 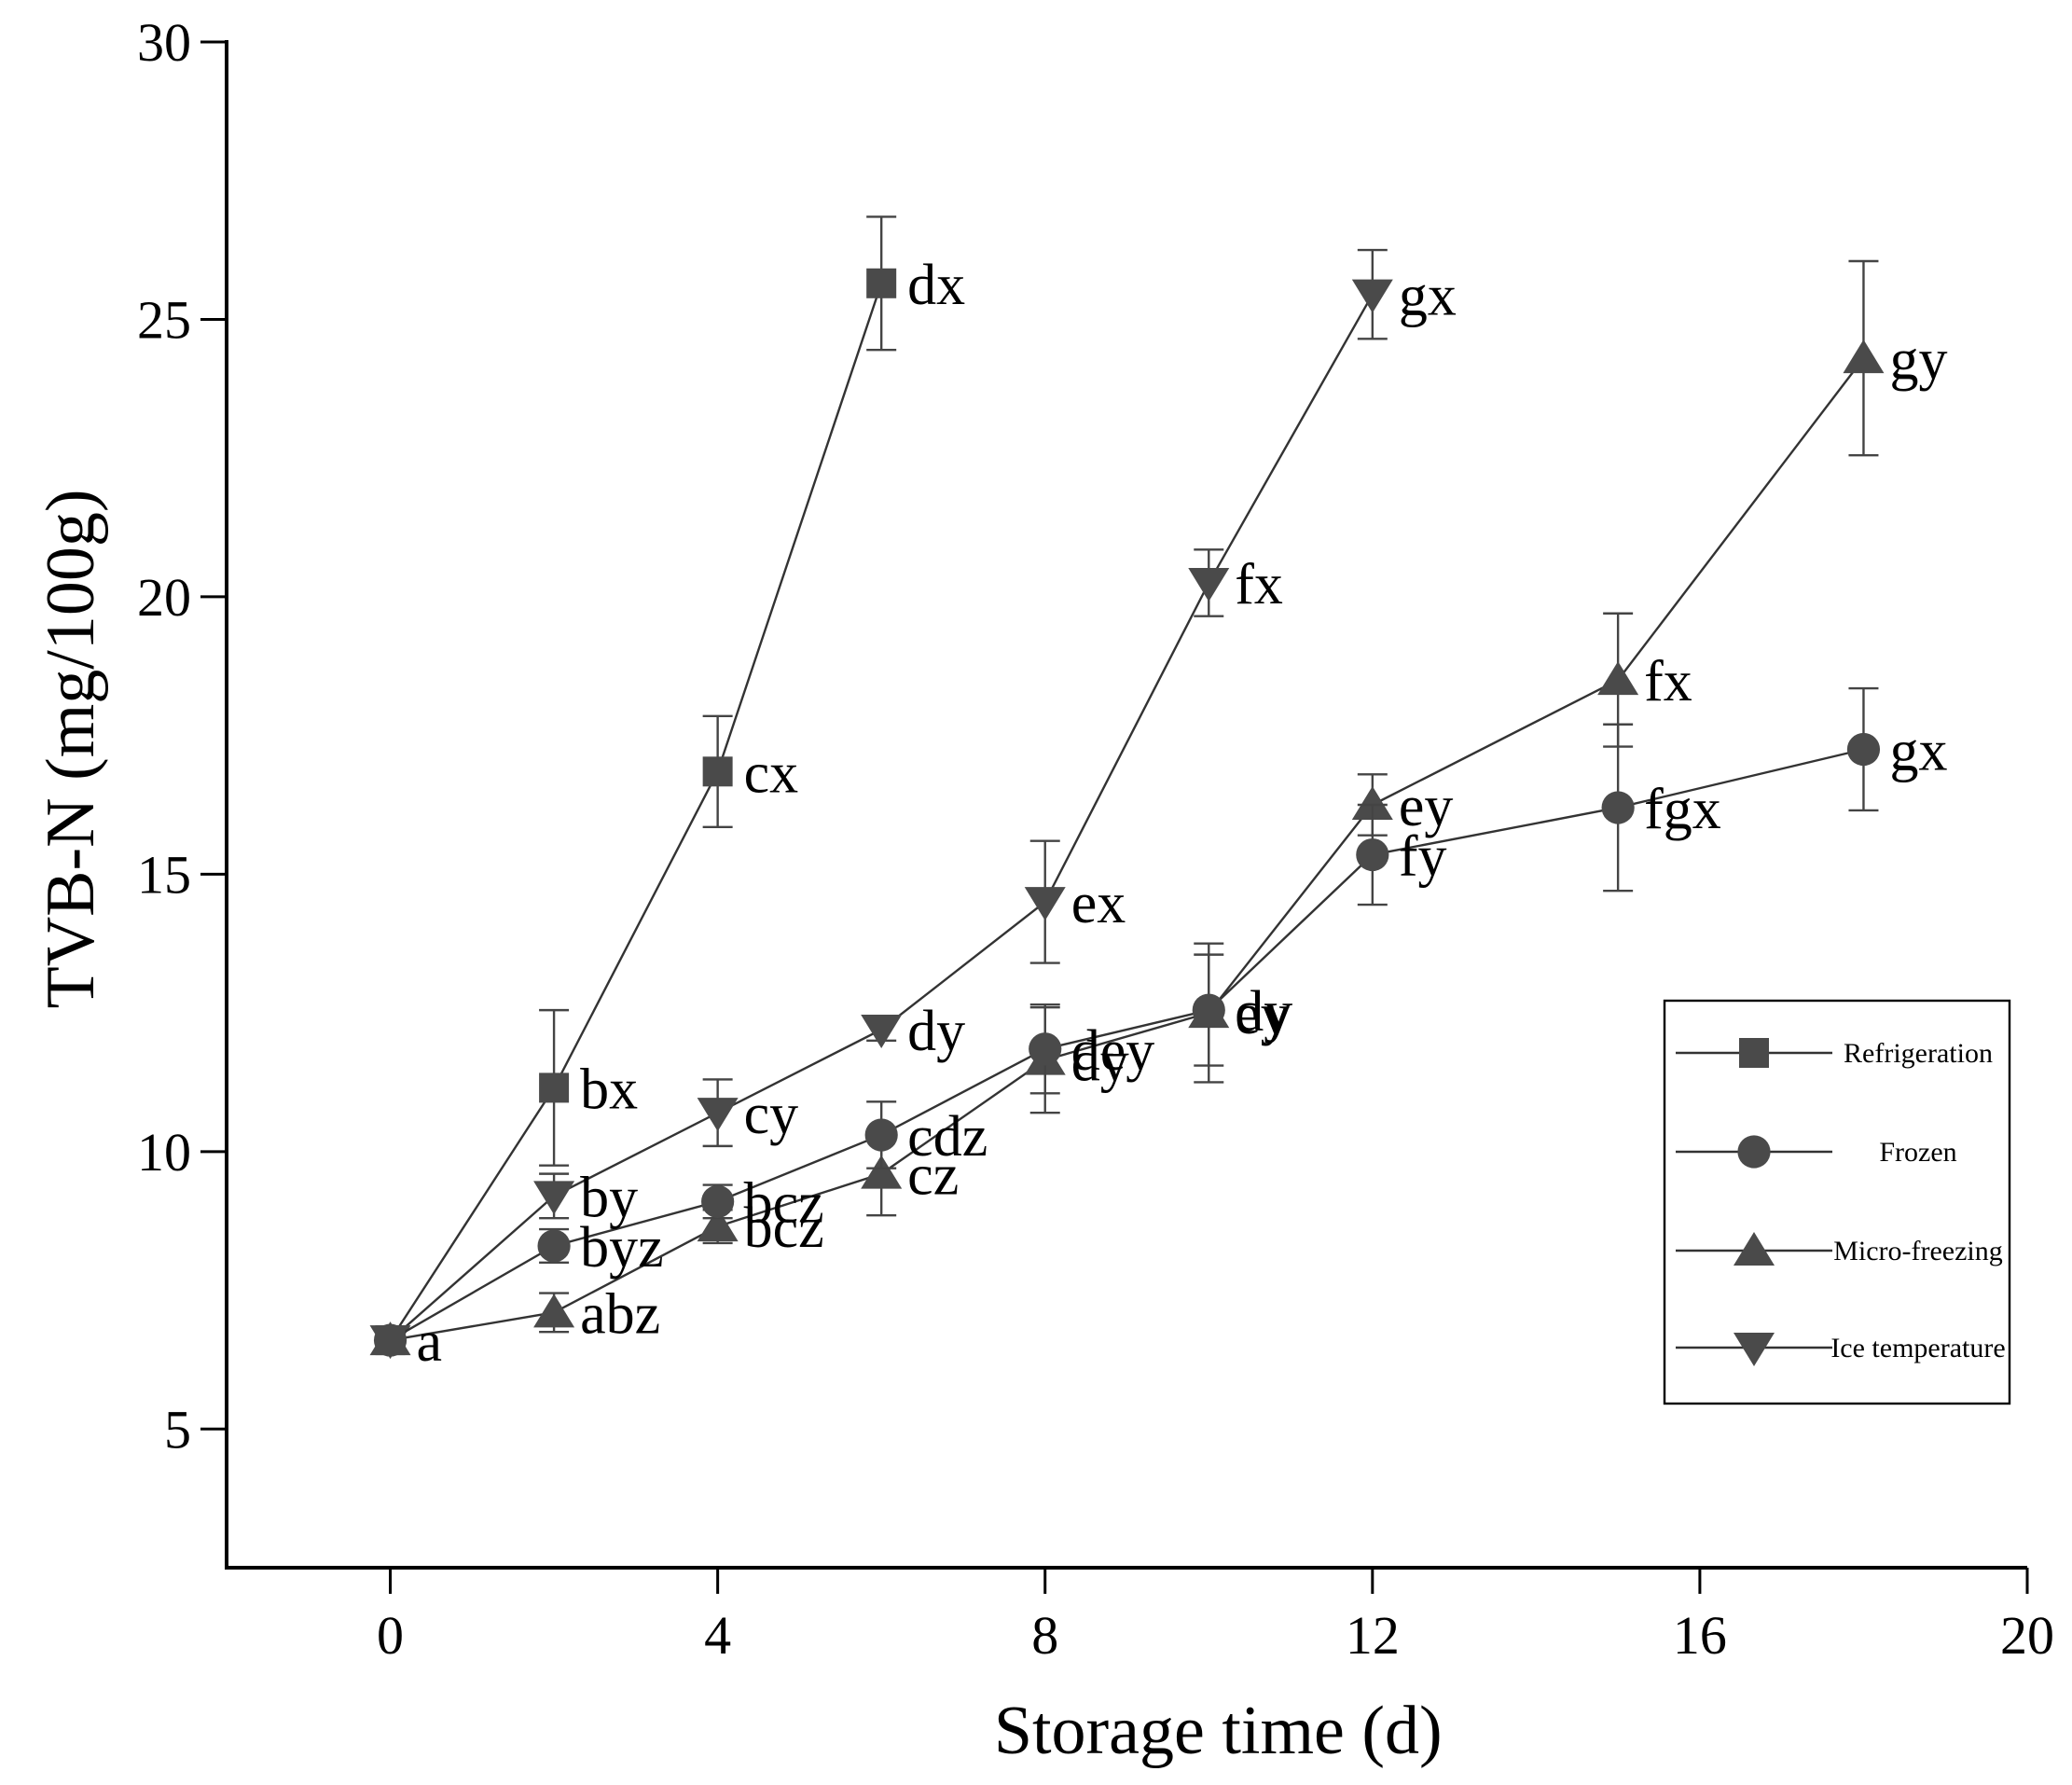 I want to click on y-tick-label: 10, so click(x=164, y=1152).